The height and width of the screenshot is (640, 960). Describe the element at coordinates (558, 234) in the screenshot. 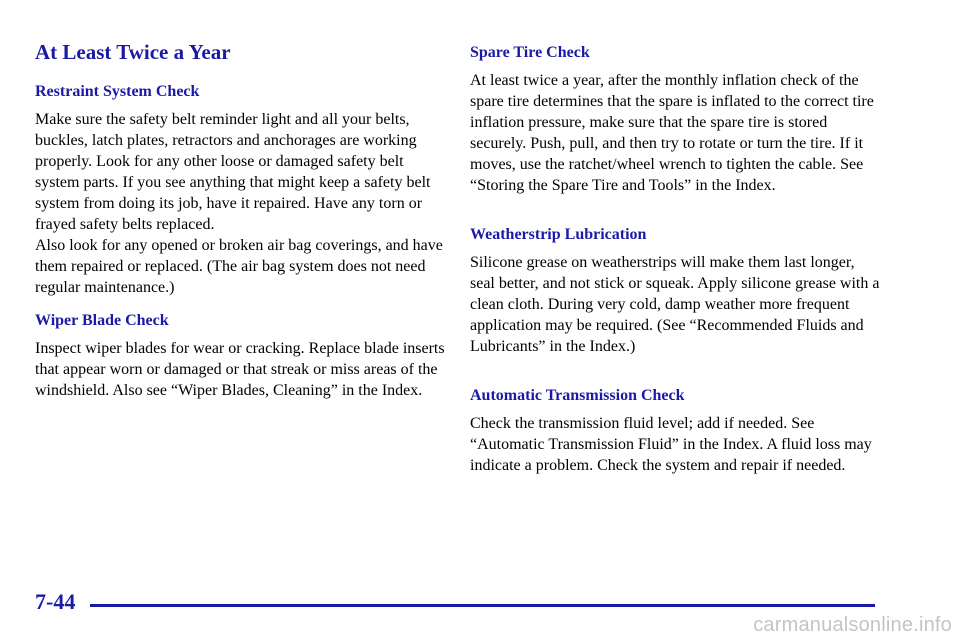

I see `weatherstrip-heading: Weatherstrip Lubrication` at that location.